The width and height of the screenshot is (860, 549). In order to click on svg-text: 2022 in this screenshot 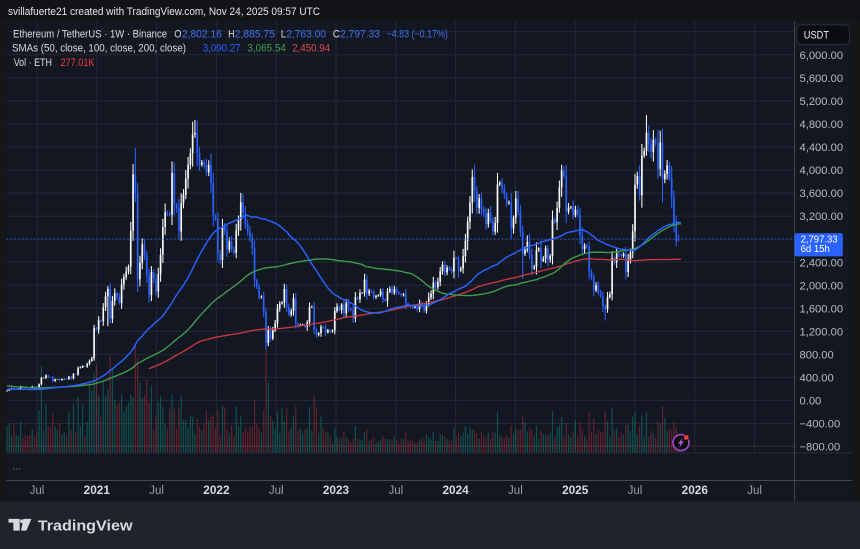, I will do `click(216, 490)`.